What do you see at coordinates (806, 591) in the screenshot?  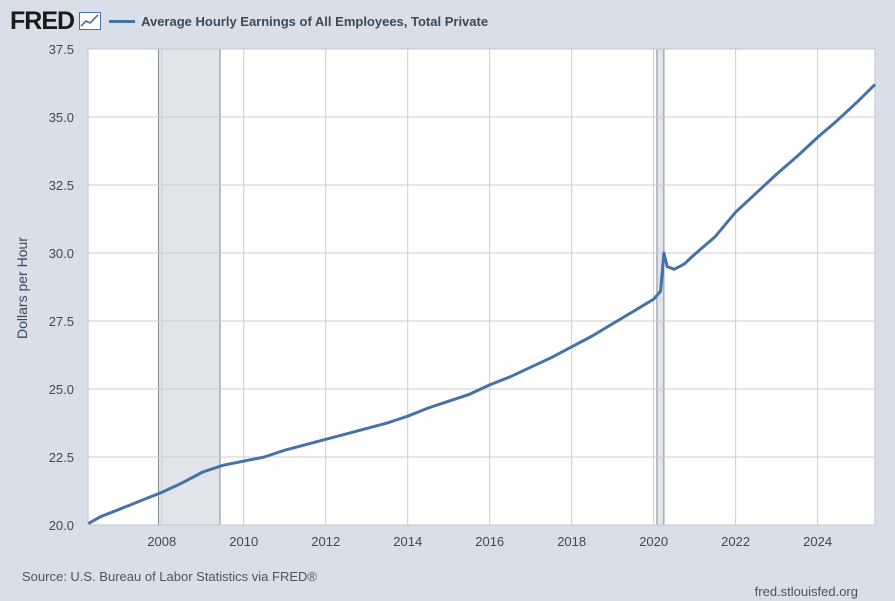 I see `footer-url: fred.stlouisfed.org` at bounding box center [806, 591].